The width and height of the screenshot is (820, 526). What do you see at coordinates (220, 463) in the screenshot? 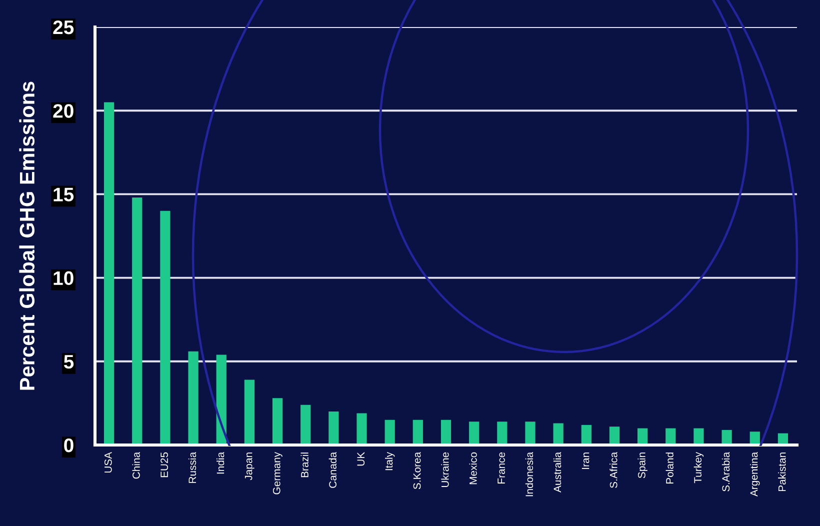
I see `x-tick-label: India` at bounding box center [220, 463].